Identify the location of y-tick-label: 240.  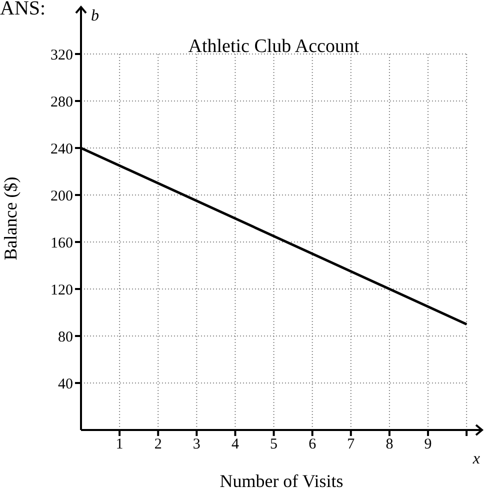
(61, 149).